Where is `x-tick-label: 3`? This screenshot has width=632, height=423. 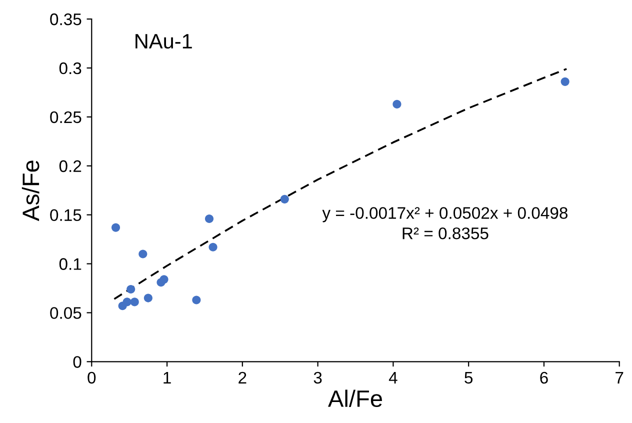 x-tick-label: 3 is located at coordinates (318, 378).